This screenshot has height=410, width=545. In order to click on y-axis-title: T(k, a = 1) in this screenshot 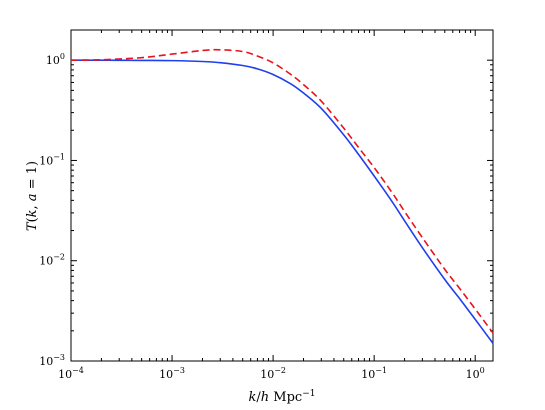, I will do `click(32, 196)`.